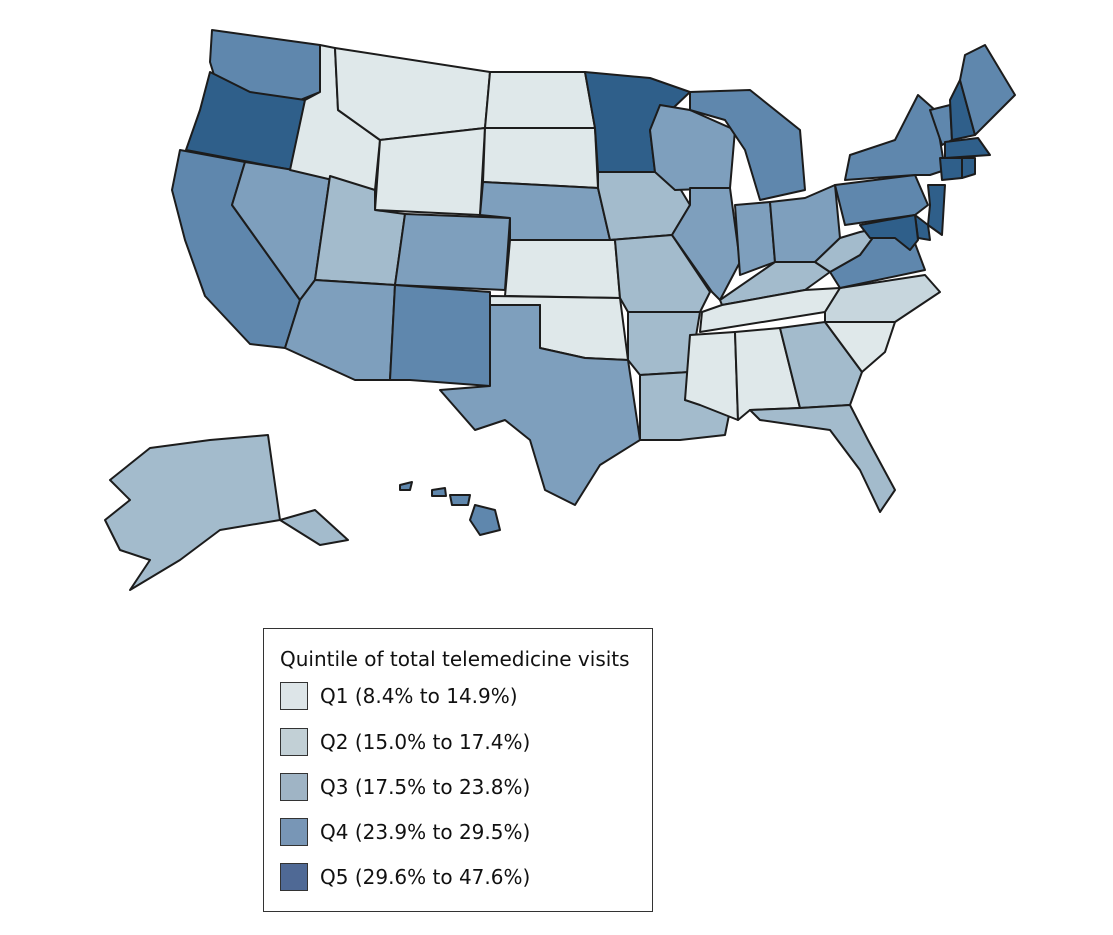  Describe the element at coordinates (967, 148) in the screenshot. I see `state-ma` at that location.